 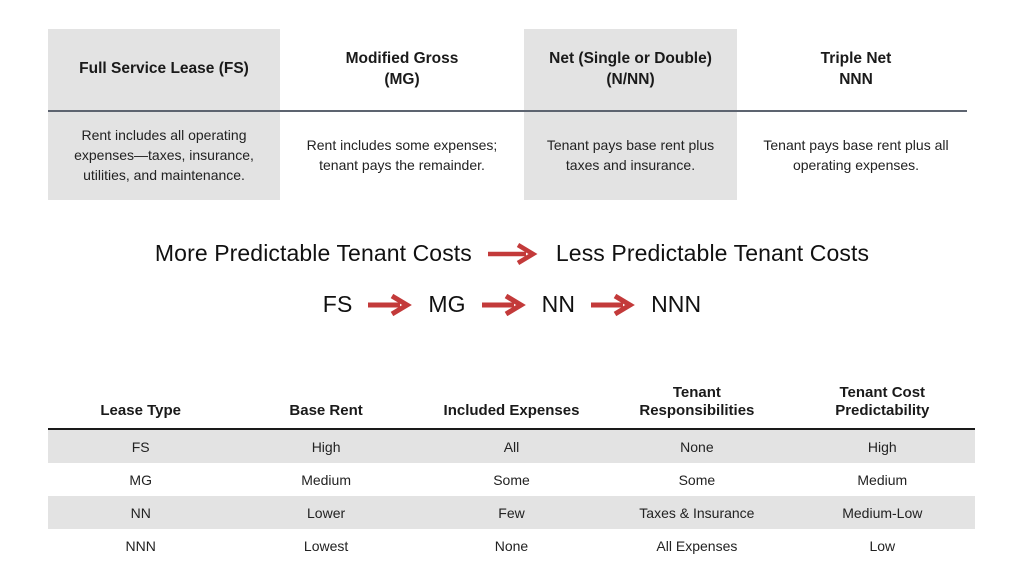 What do you see at coordinates (164, 69) in the screenshot?
I see `comparison-header-full-service-lease: Full Service Lease (FS)` at bounding box center [164, 69].